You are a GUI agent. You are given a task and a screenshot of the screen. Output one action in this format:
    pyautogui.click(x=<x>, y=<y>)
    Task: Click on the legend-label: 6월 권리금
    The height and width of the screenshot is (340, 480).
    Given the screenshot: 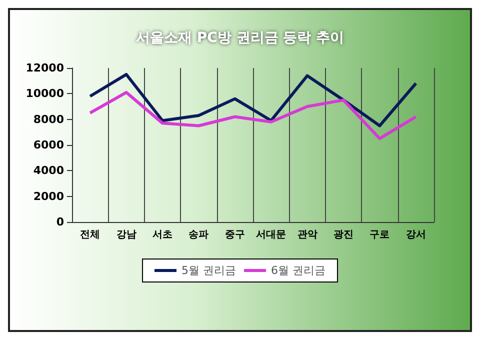 What is the action you would take?
    pyautogui.click(x=298, y=270)
    